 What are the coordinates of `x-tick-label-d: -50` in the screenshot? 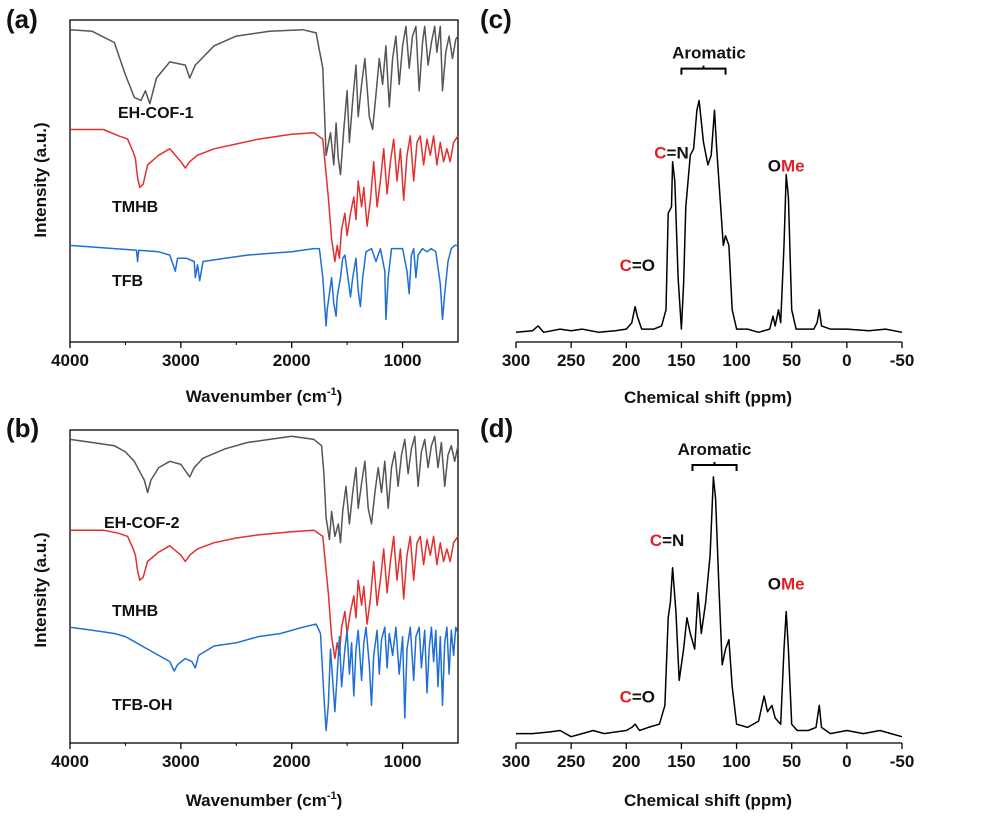 It's located at (902, 761).